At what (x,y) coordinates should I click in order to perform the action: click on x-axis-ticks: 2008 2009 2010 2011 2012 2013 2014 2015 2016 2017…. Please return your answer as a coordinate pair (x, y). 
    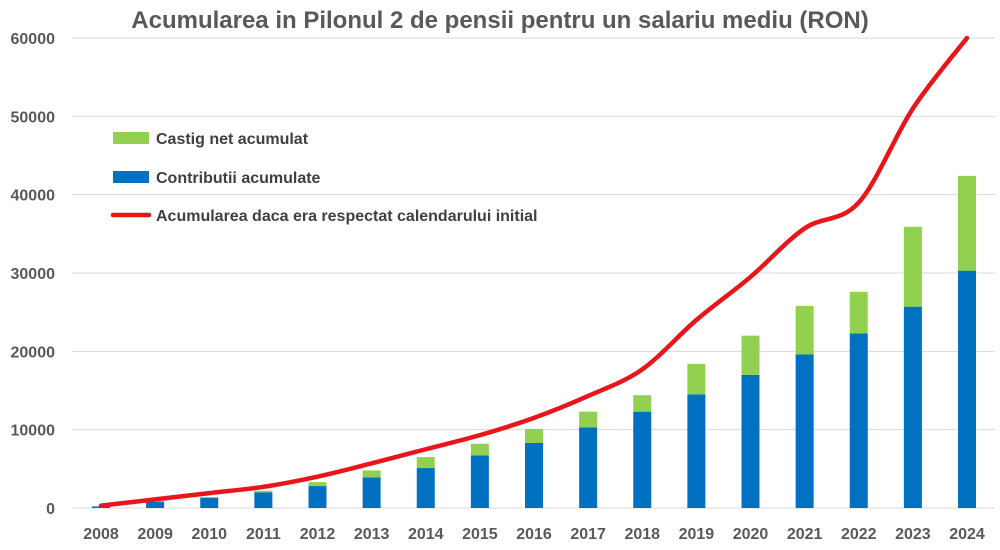
    Looking at the image, I should click on (534, 534).